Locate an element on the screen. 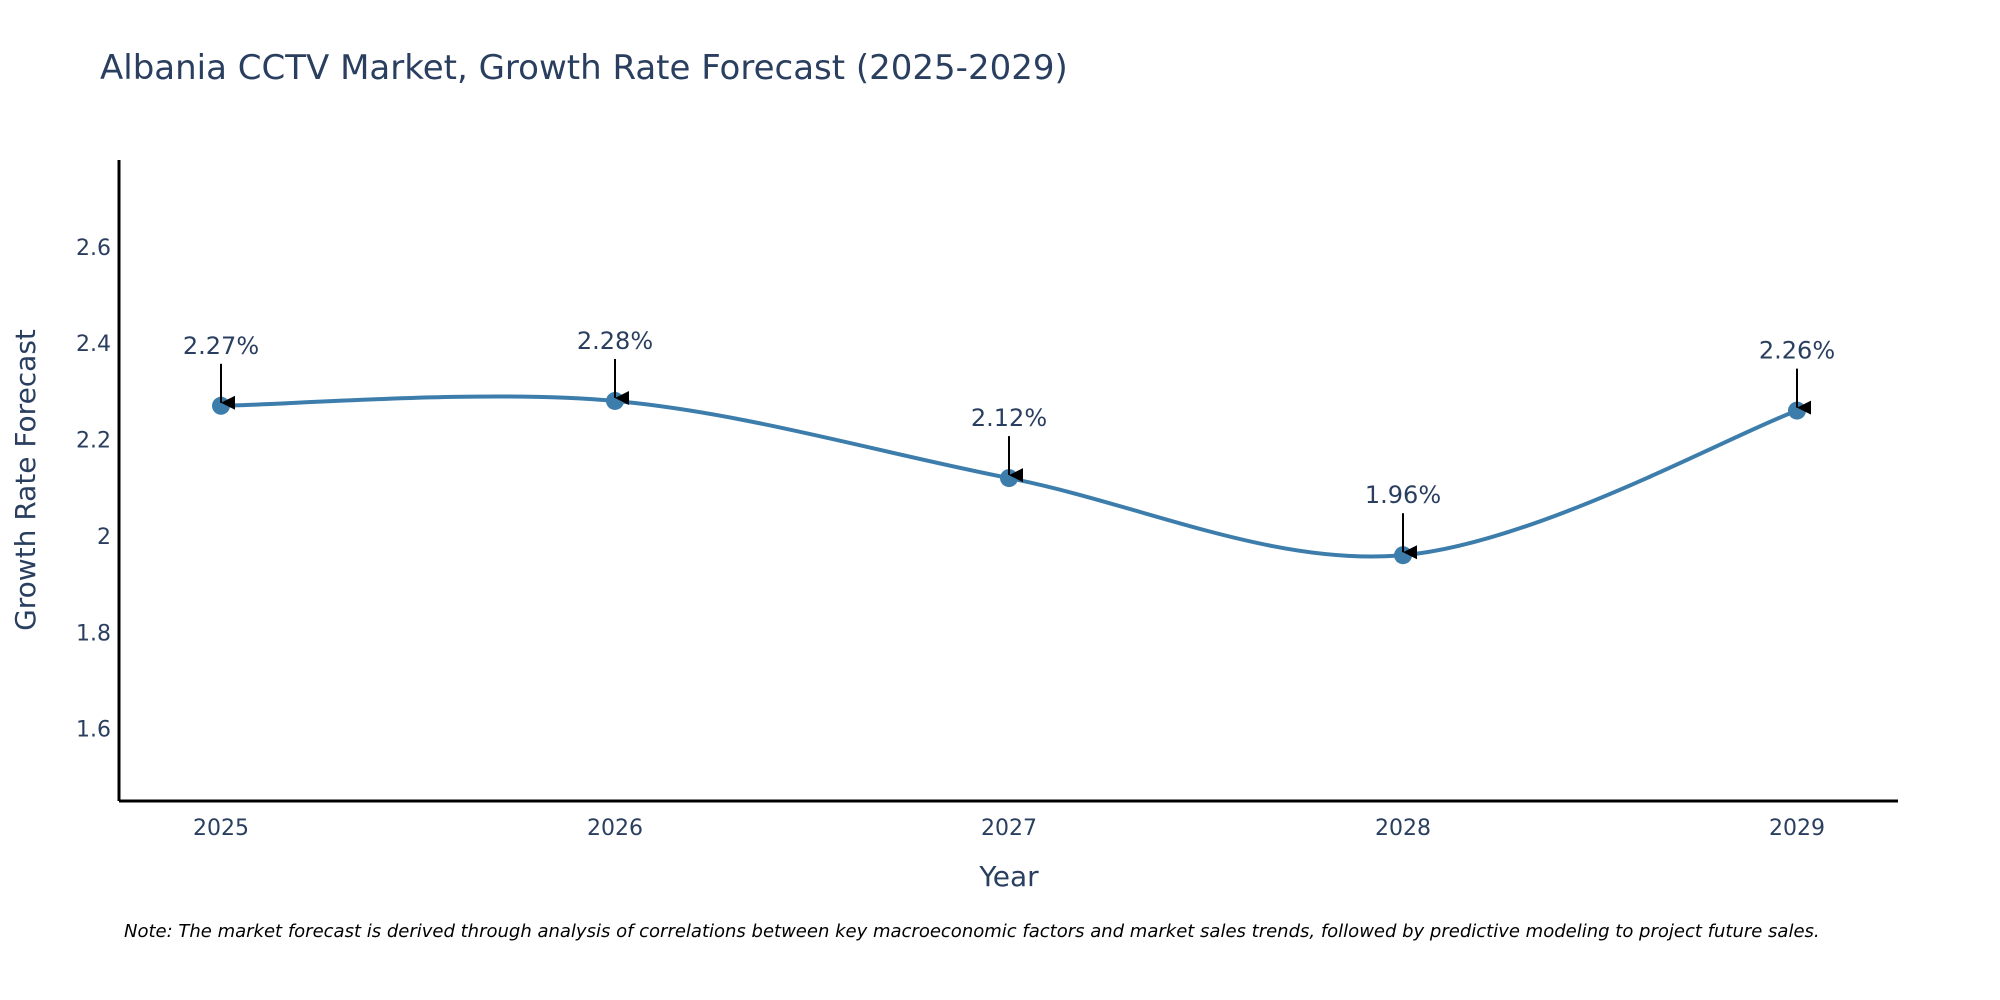  y-tick-label: 2.4 is located at coordinates (93, 344).